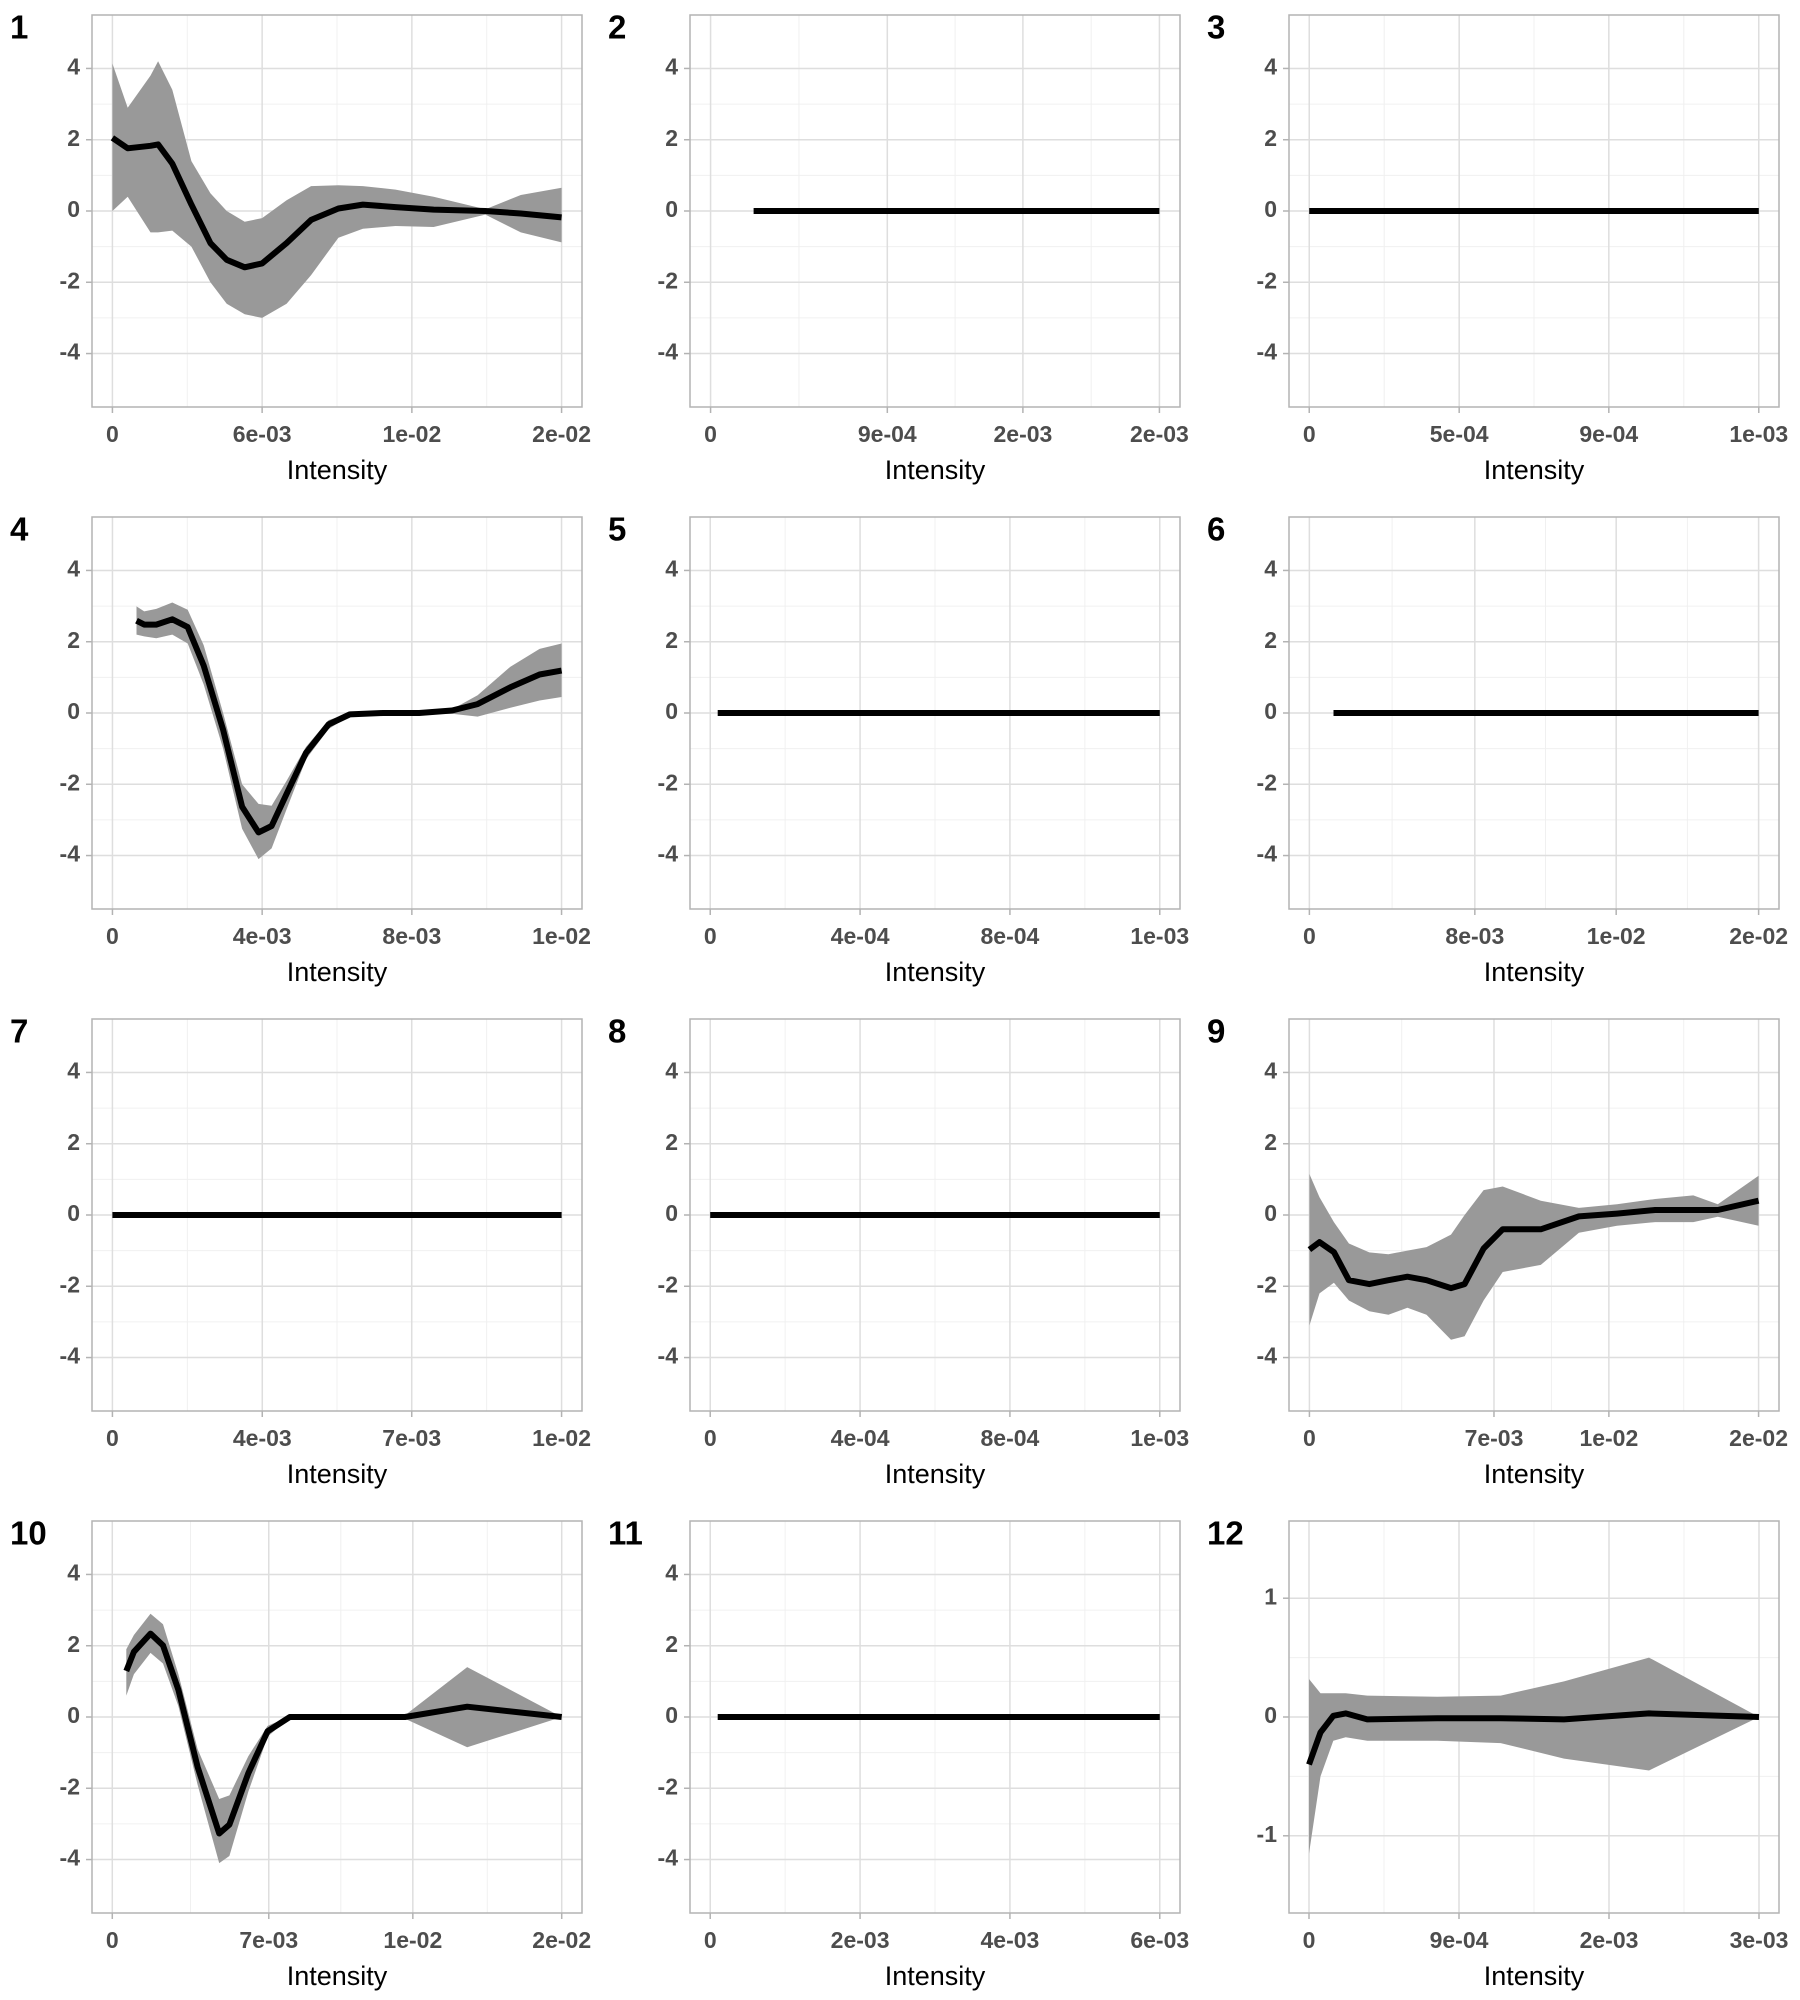 Image resolution: width=1800 pixels, height=2000 pixels. I want to click on panel-title: 6, so click(1216, 529).